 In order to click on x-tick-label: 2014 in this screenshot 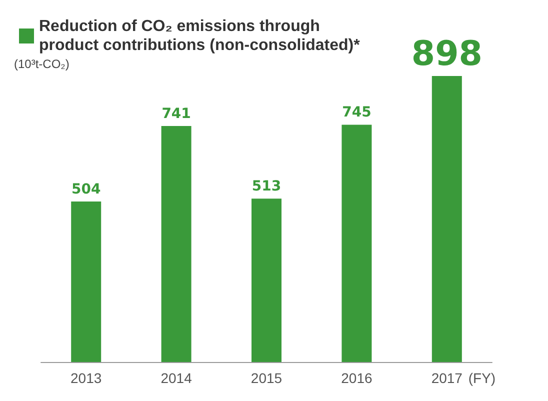, I will do `click(176, 378)`.